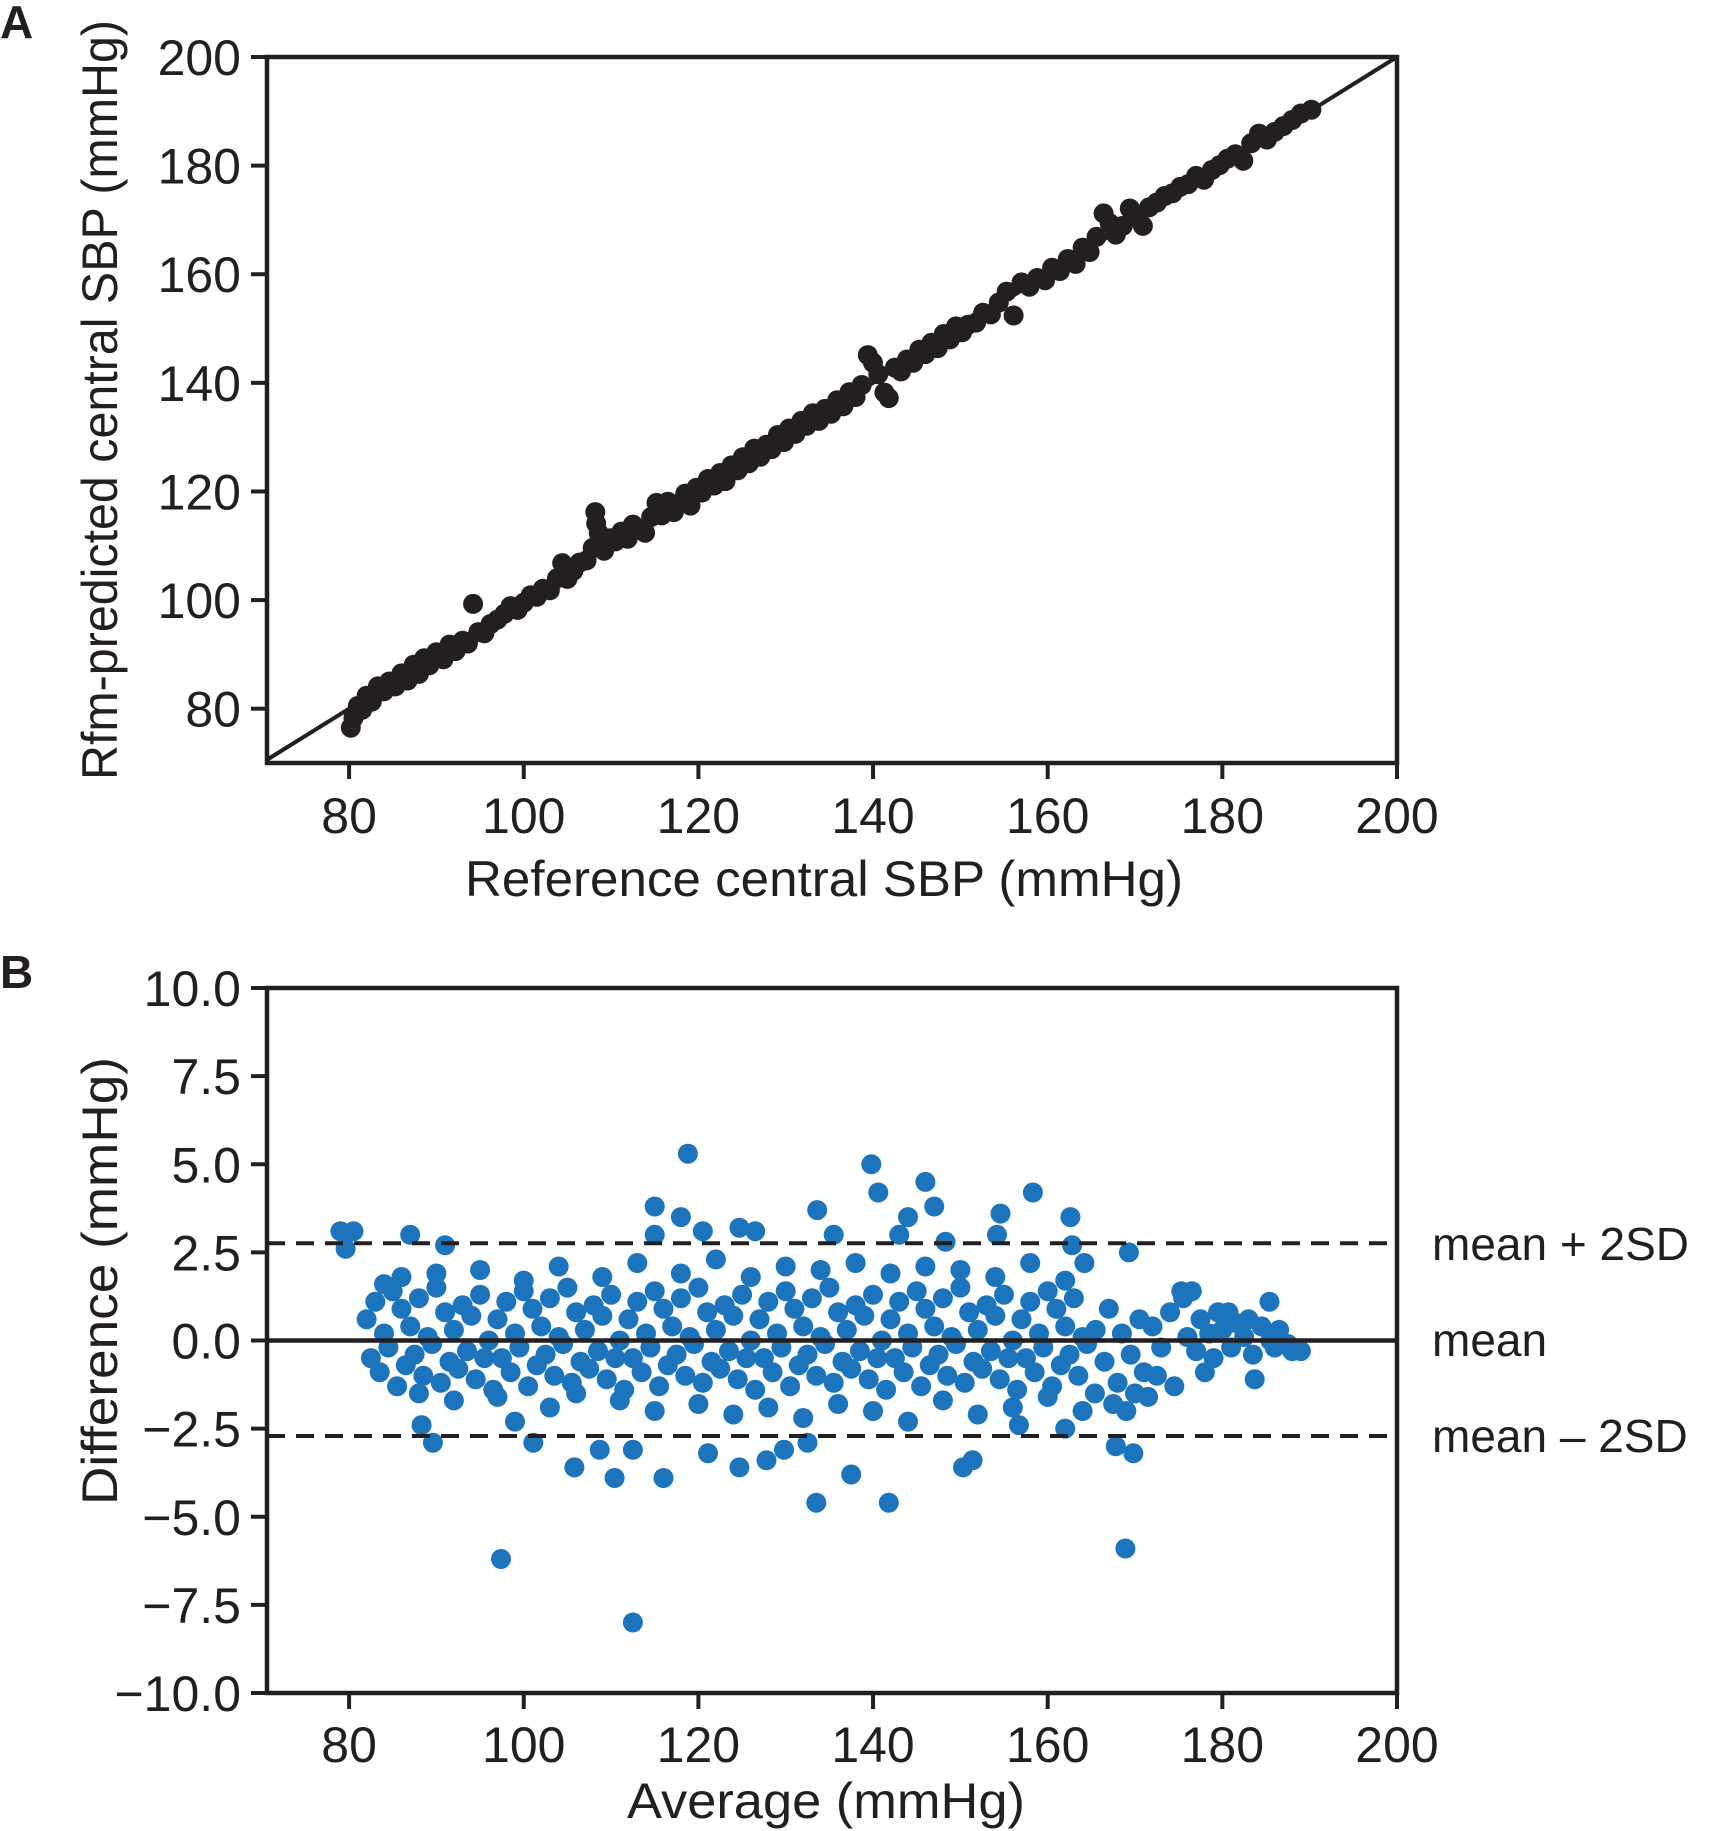 The width and height of the screenshot is (1719, 1831). Describe the element at coordinates (16, 24) in the screenshot. I see `panel-a-label: A` at that location.